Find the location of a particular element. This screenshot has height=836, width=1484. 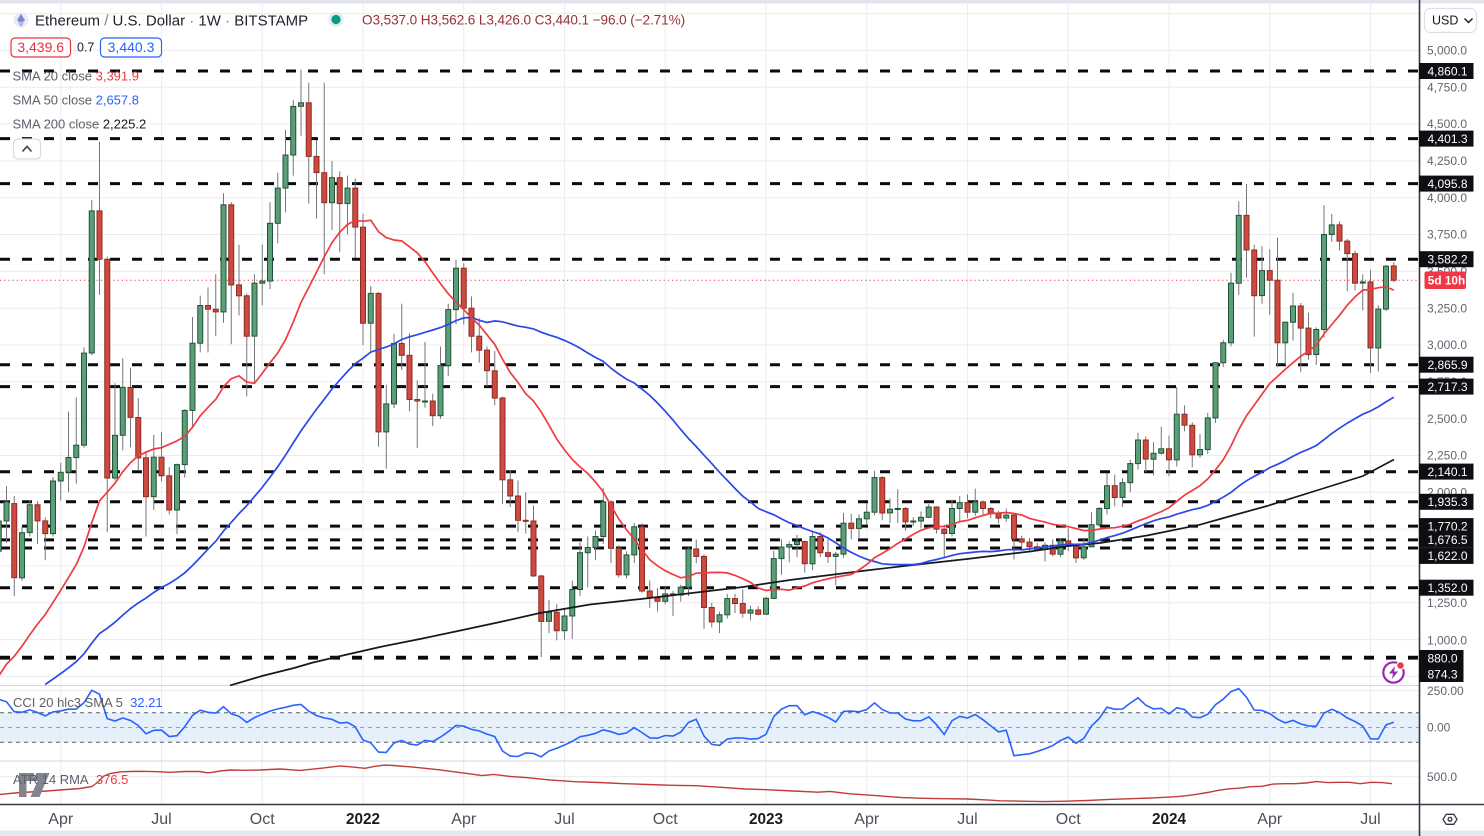

svg-text: 3,582.2 is located at coordinates (1448, 260).